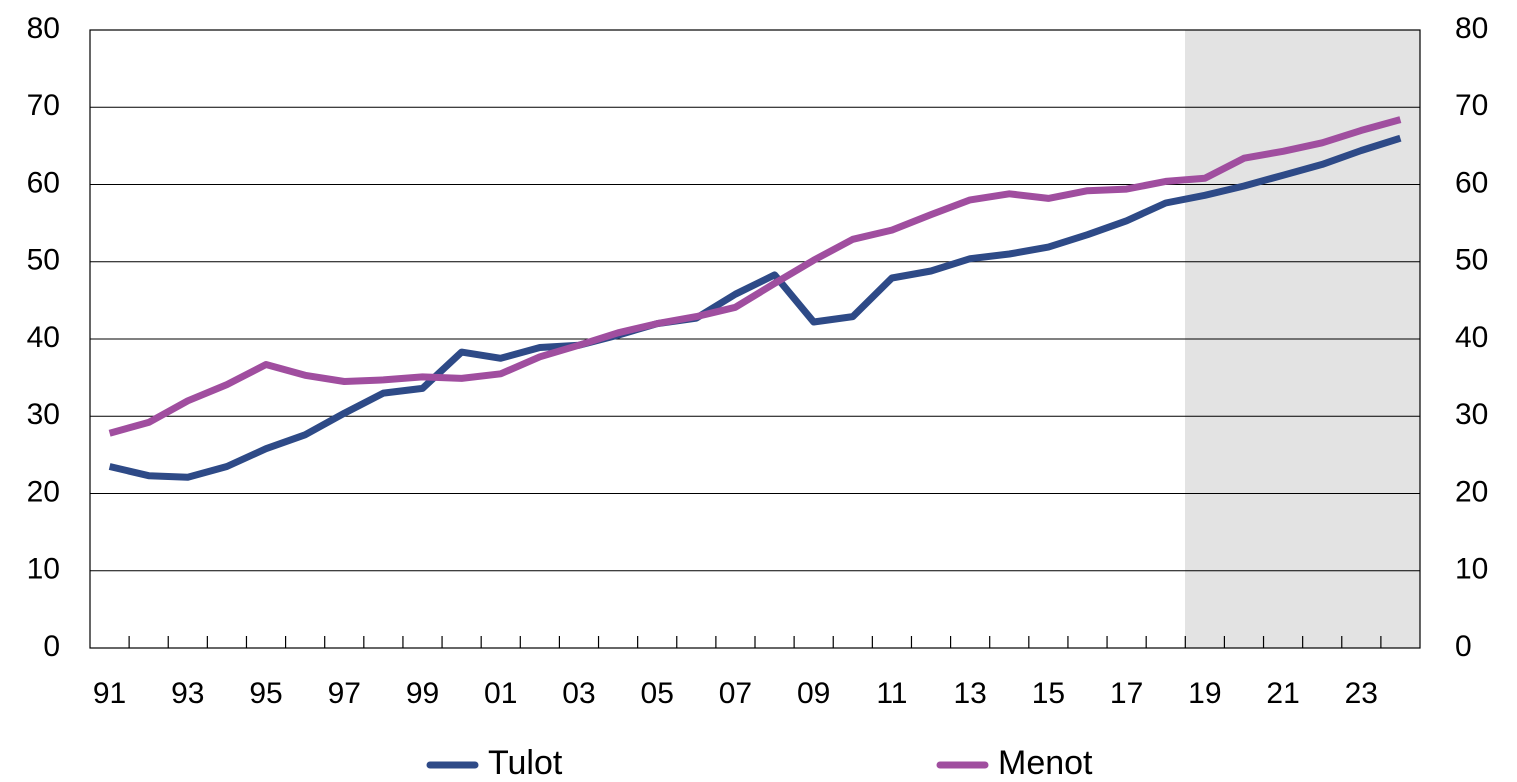  I want to click on y2-tick-label: 0, so click(1463, 646).